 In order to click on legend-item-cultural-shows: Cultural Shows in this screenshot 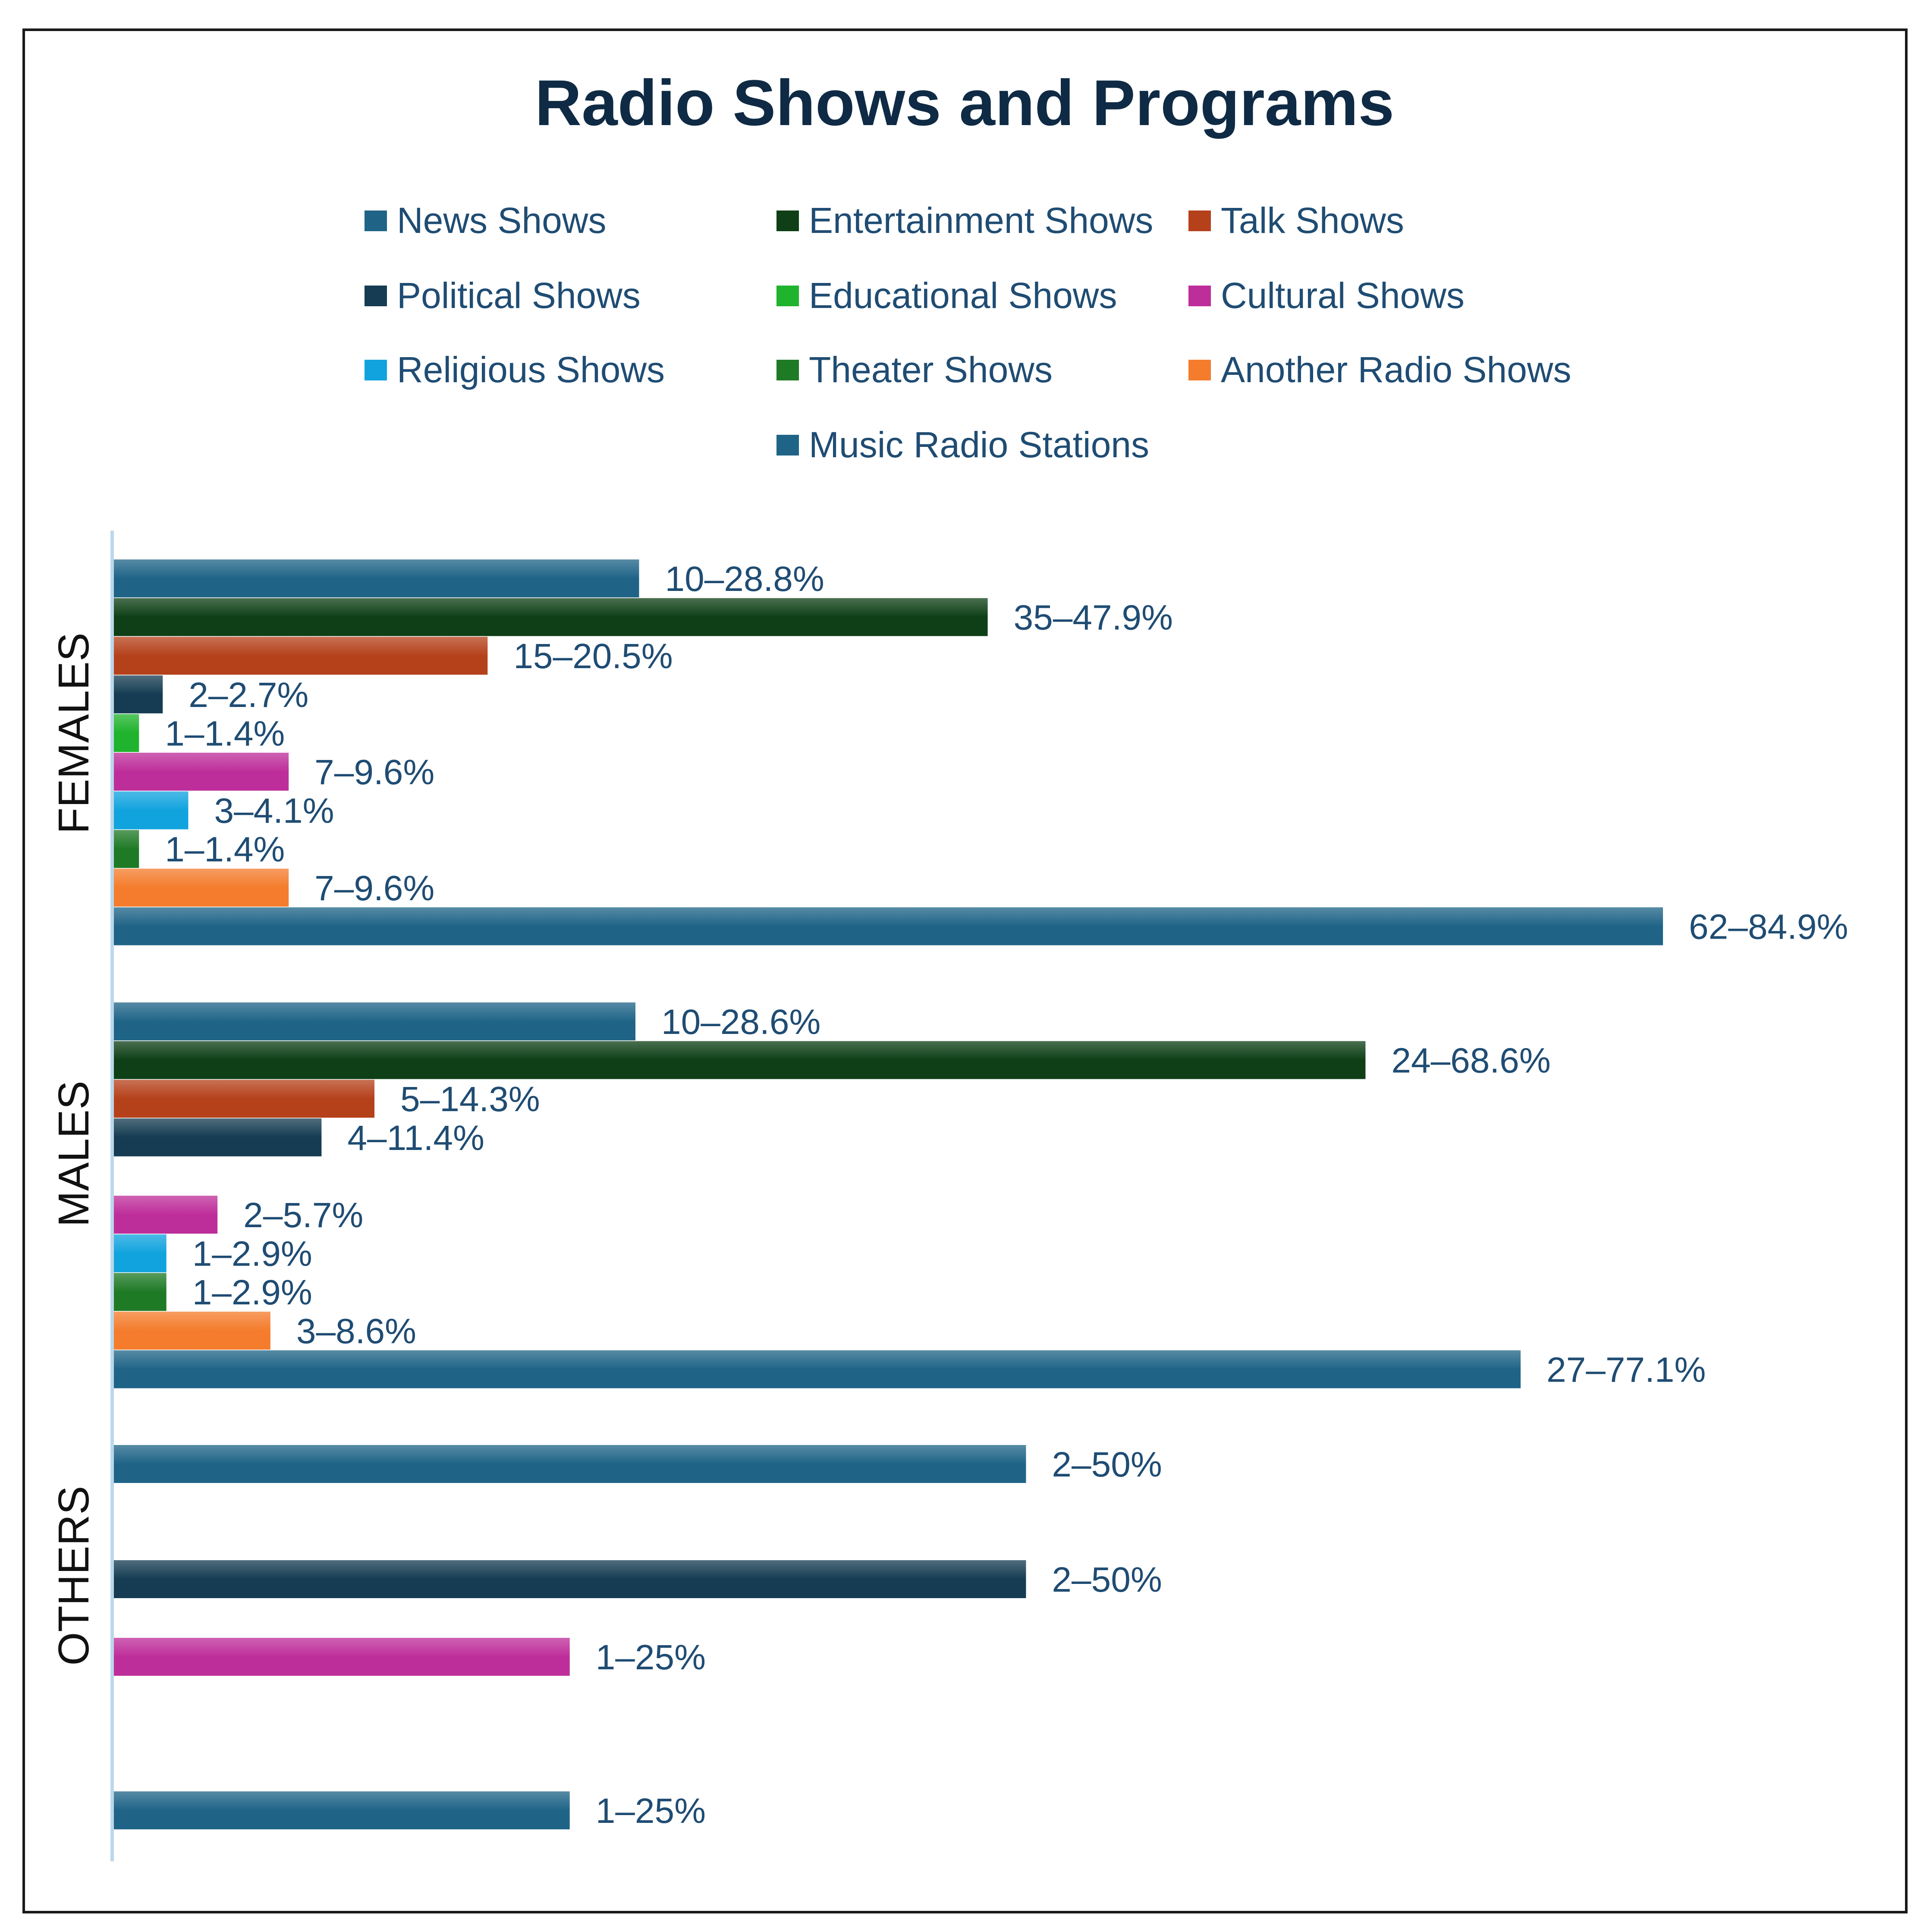, I will do `click(1326, 295)`.